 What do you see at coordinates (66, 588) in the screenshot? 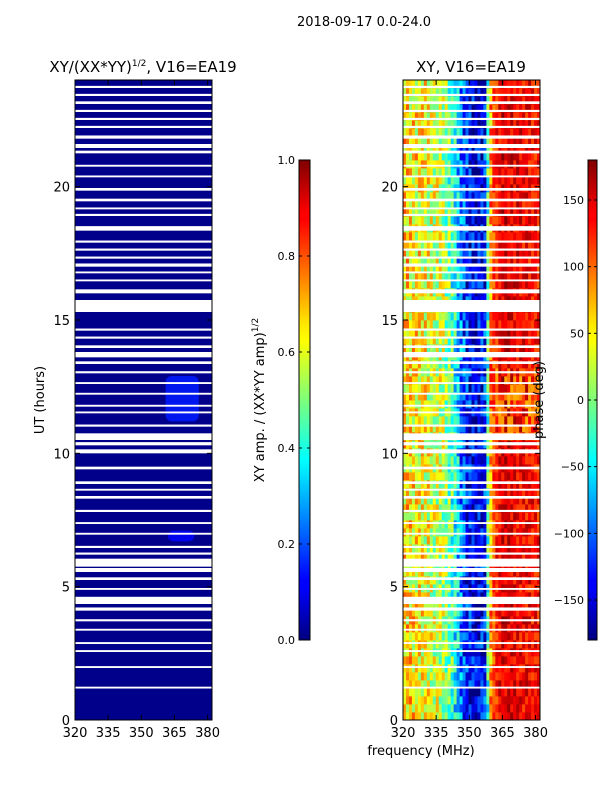
I see `y-tick-label: 5` at bounding box center [66, 588].